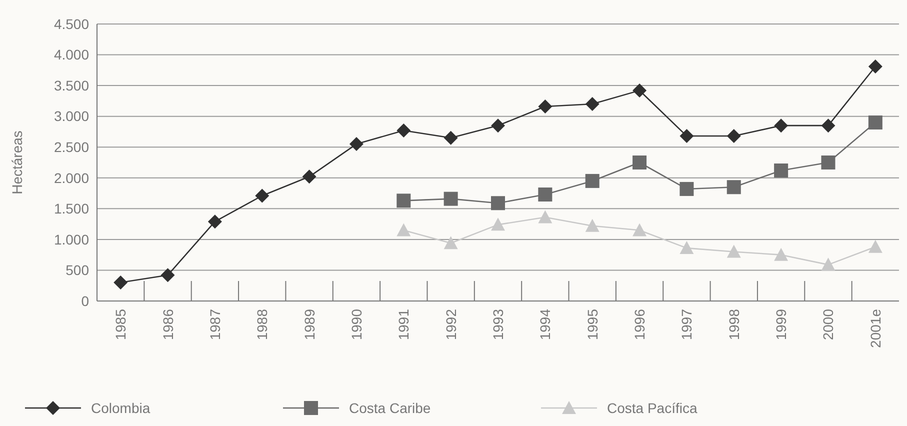 The image size is (907, 426). What do you see at coordinates (390, 408) in the screenshot?
I see `legend-label: Costa Caribe` at bounding box center [390, 408].